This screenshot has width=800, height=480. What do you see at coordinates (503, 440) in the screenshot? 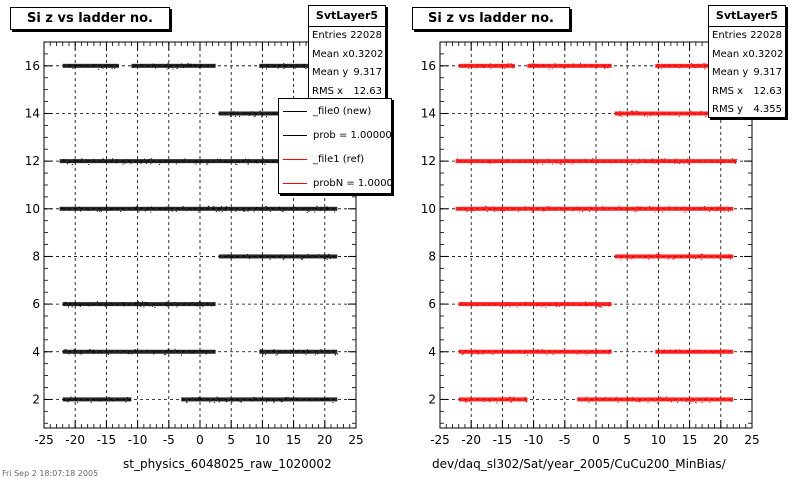
I see `right-x-tick-label: -15` at bounding box center [503, 440].